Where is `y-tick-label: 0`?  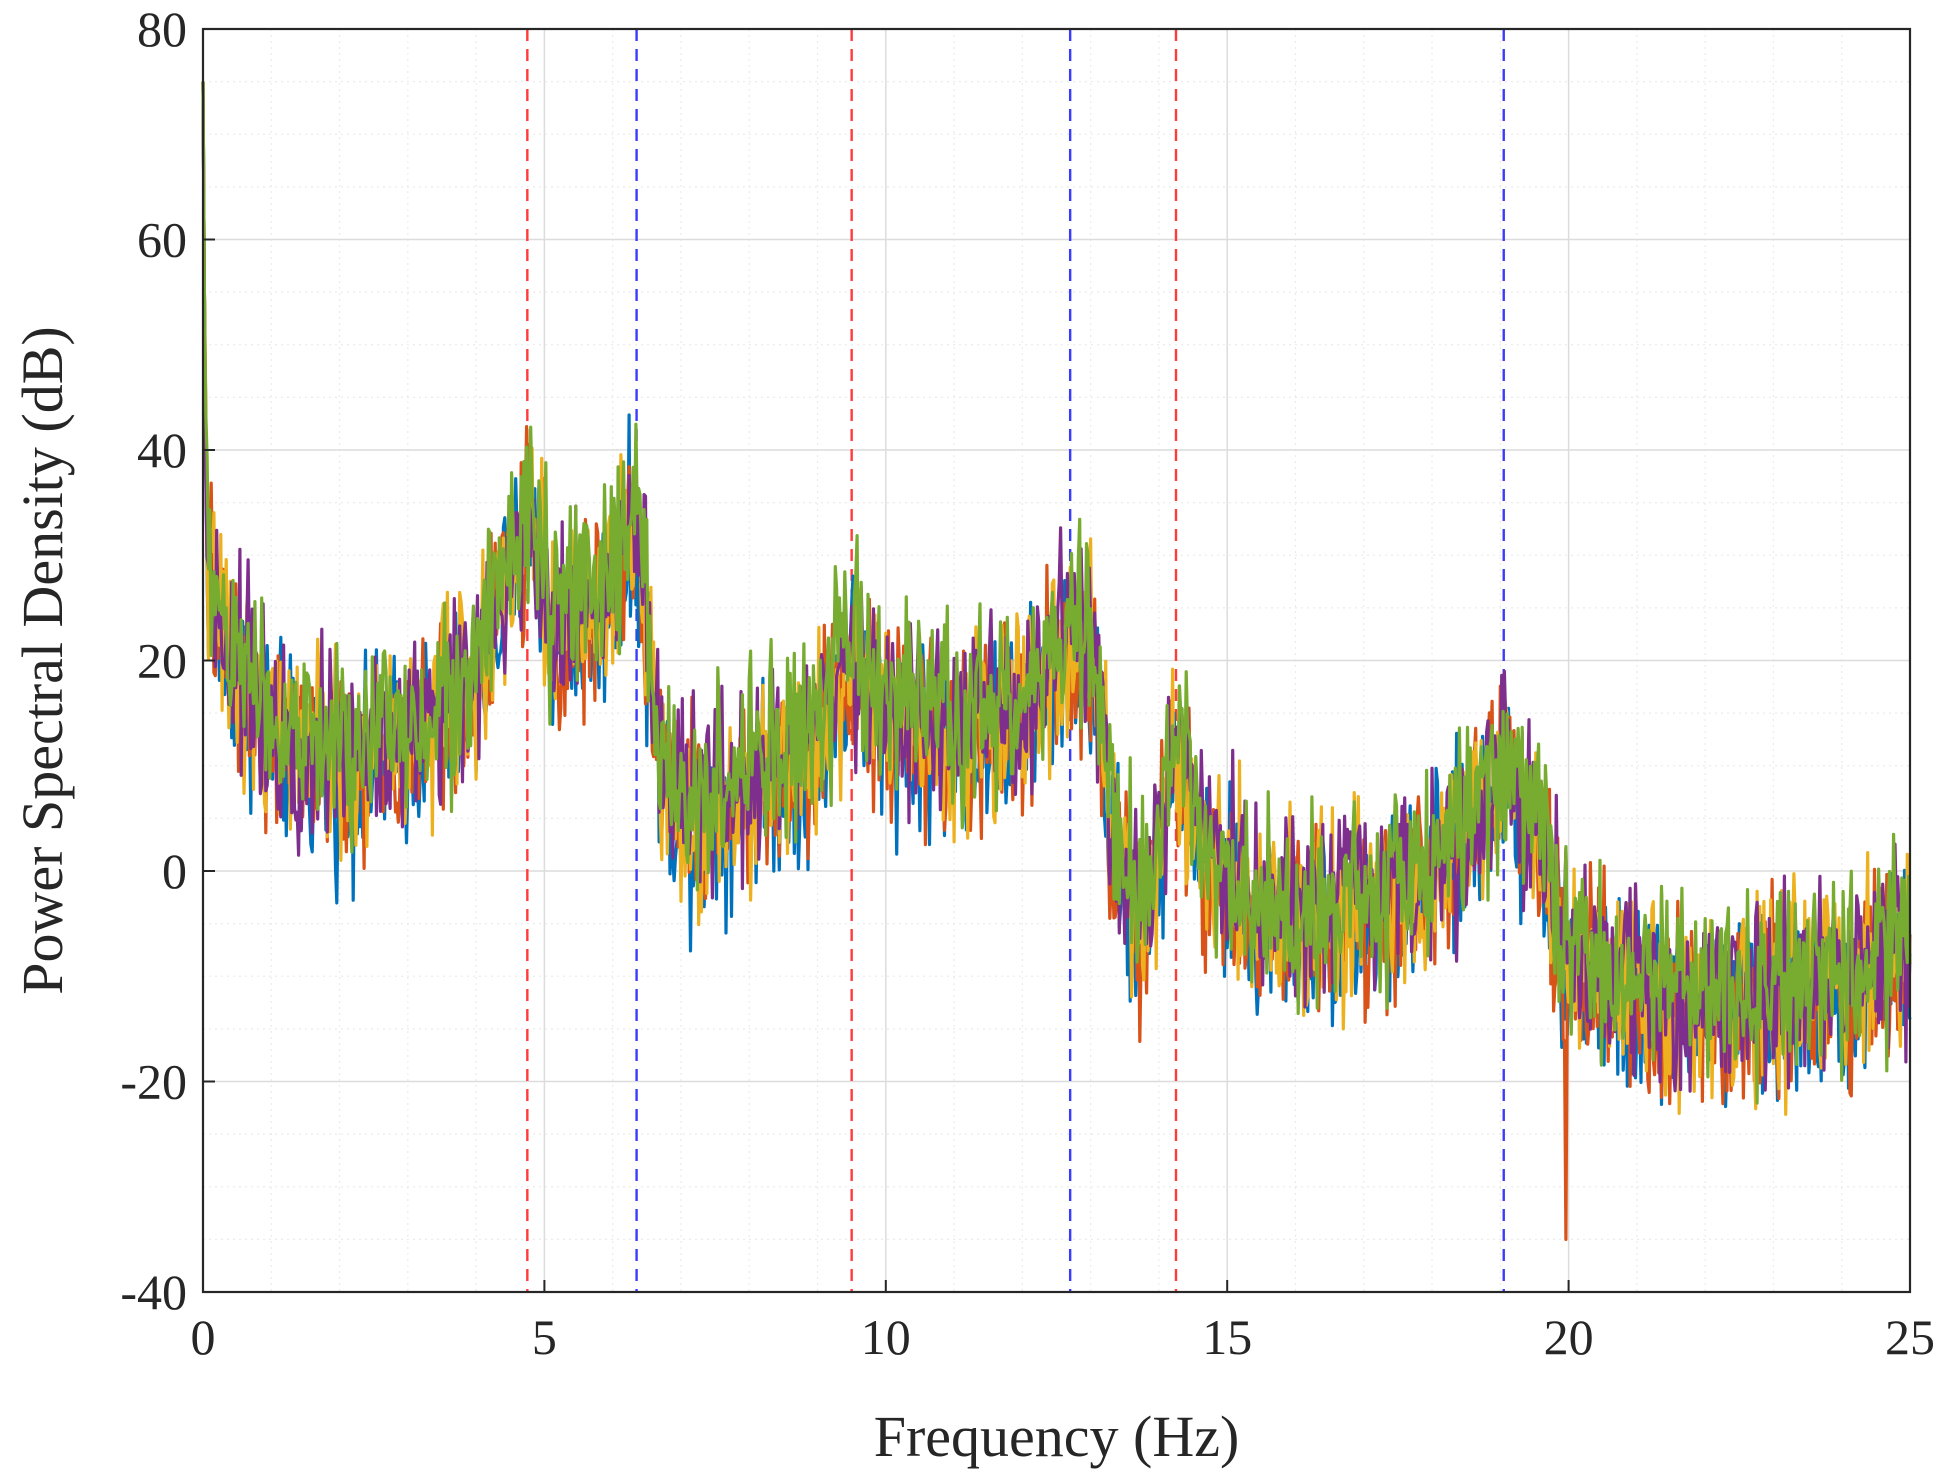
y-tick-label: 0 is located at coordinates (174, 871).